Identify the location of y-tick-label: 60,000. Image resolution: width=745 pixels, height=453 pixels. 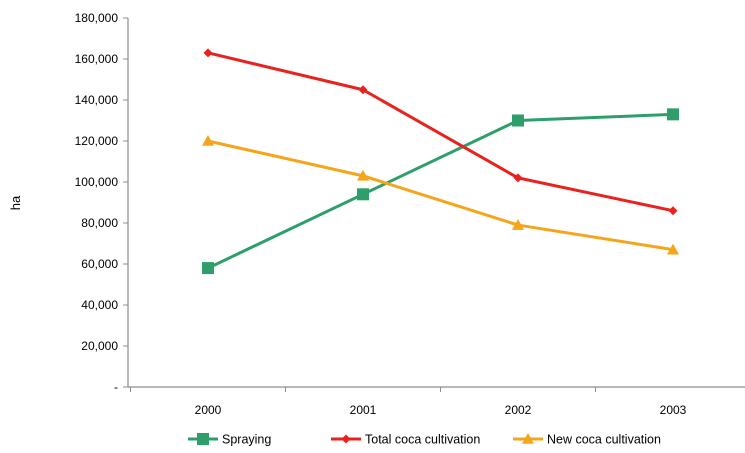
(99, 264).